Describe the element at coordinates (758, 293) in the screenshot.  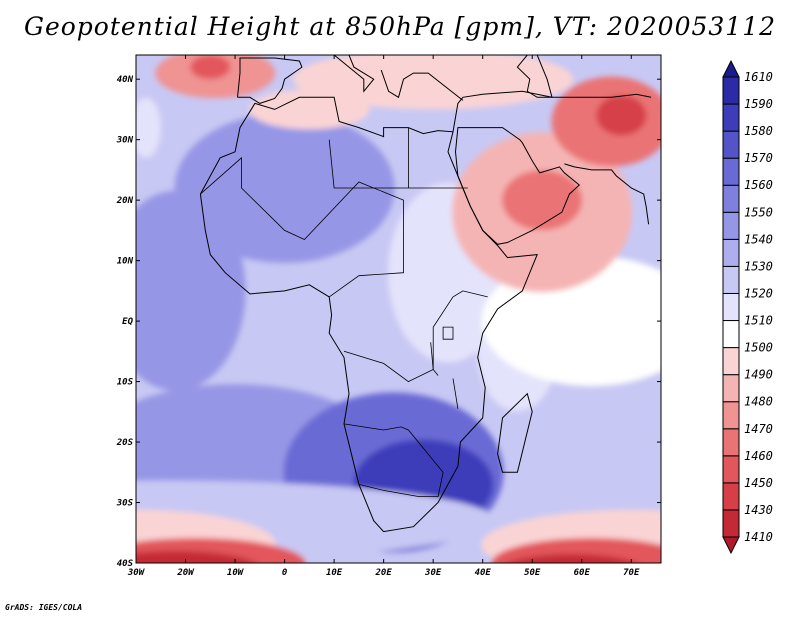
I see `colorbar-label: 1520` at that location.